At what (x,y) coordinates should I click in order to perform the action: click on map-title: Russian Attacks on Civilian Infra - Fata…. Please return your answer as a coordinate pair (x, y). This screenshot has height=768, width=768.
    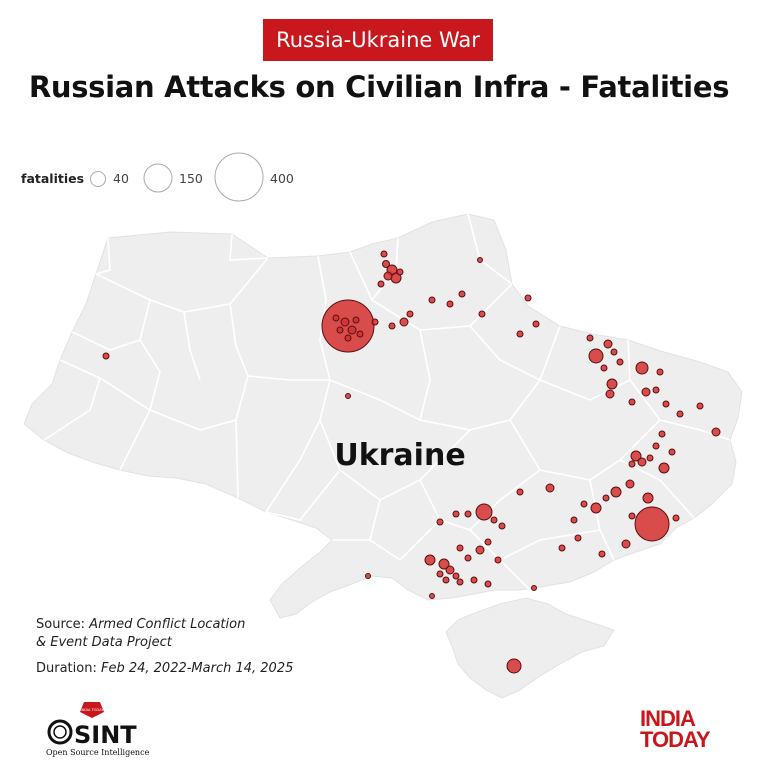
    Looking at the image, I should click on (379, 87).